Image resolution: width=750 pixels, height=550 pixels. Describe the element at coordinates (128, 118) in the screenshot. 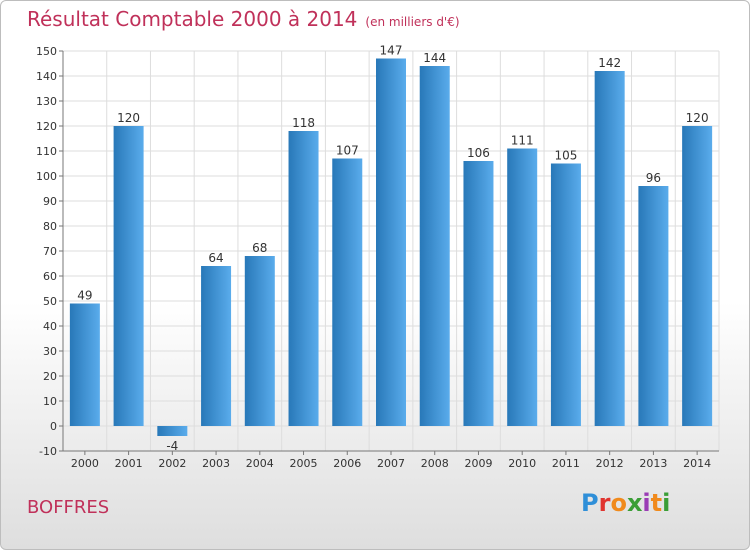

I see `data-label-2001: 120` at that location.